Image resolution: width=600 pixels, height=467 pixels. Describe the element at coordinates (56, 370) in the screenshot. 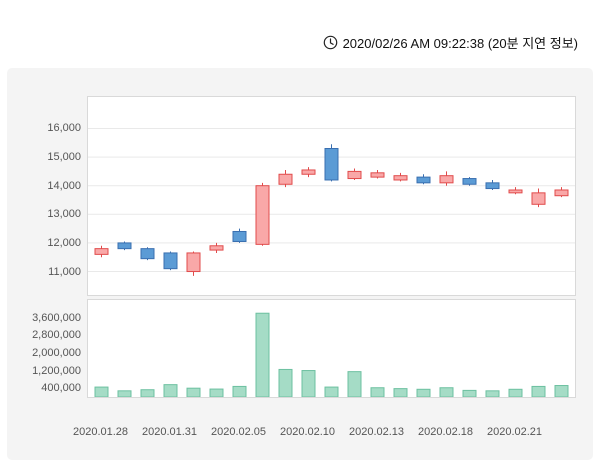

I see `volume-tick-label: 1,200,000` at that location.